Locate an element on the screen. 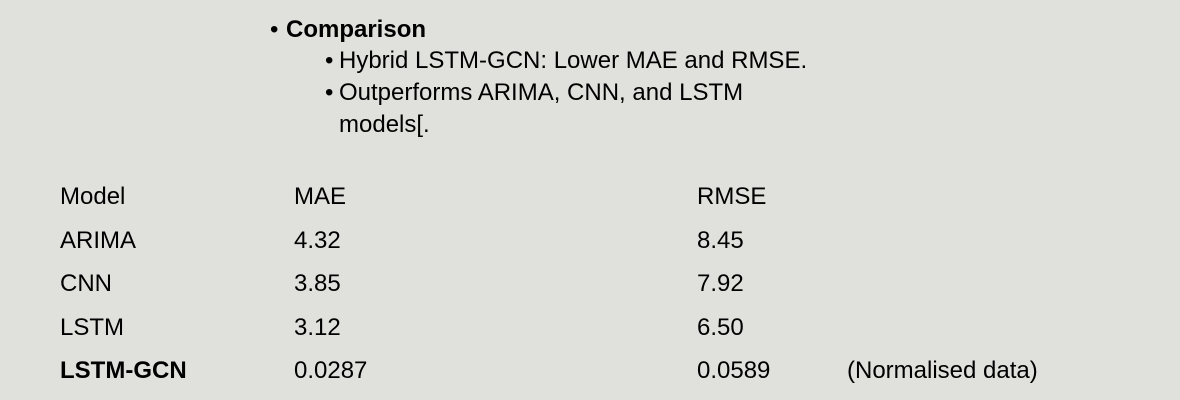  cell-rmse: 0.0589 is located at coordinates (734, 370).